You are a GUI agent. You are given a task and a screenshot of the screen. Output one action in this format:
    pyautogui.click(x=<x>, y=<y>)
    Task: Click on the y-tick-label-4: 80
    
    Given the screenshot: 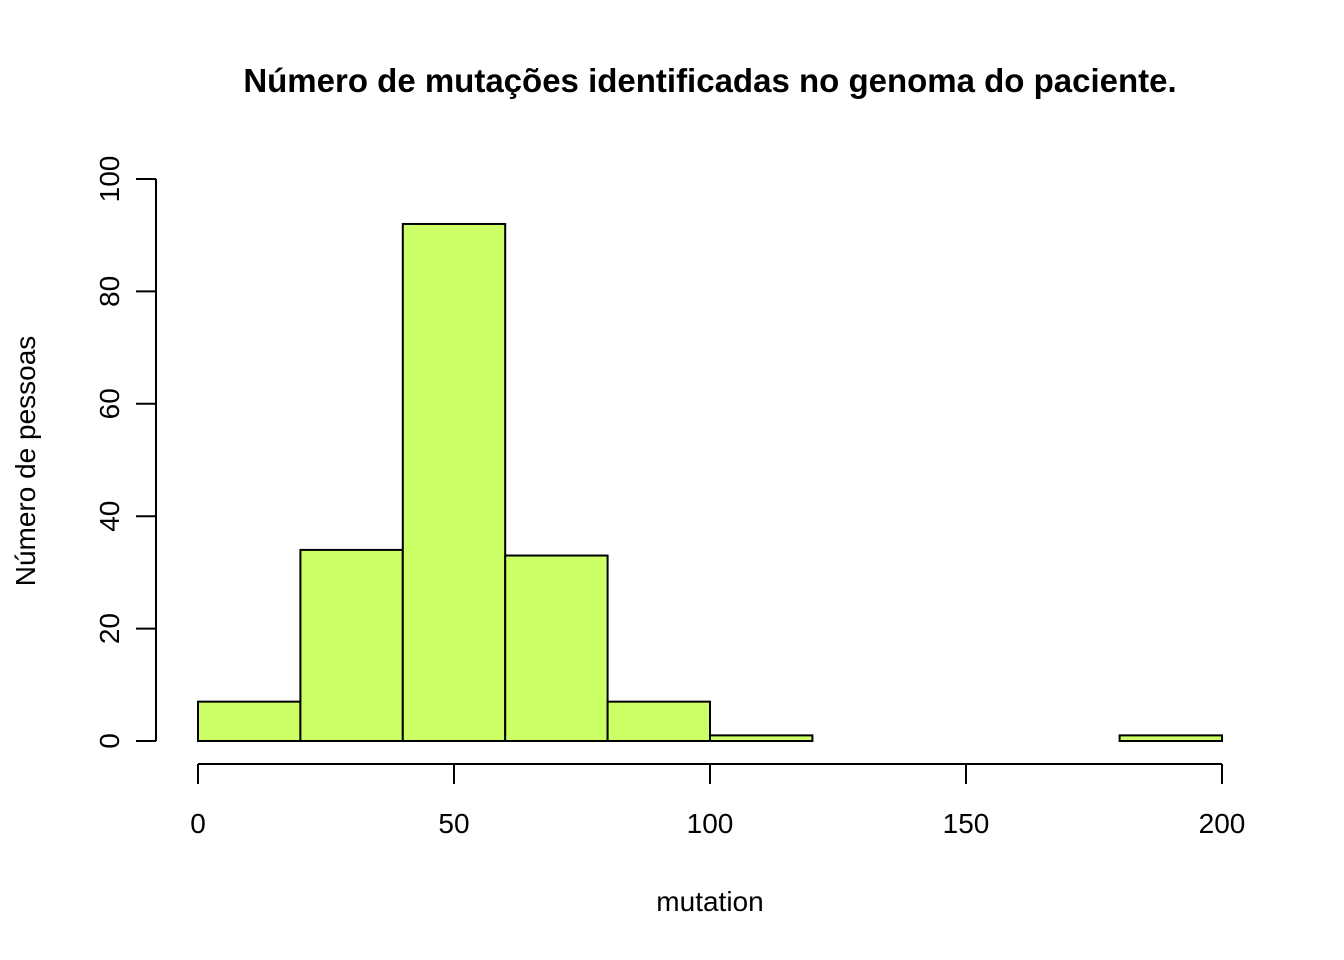 What is the action you would take?
    pyautogui.click(x=109, y=291)
    